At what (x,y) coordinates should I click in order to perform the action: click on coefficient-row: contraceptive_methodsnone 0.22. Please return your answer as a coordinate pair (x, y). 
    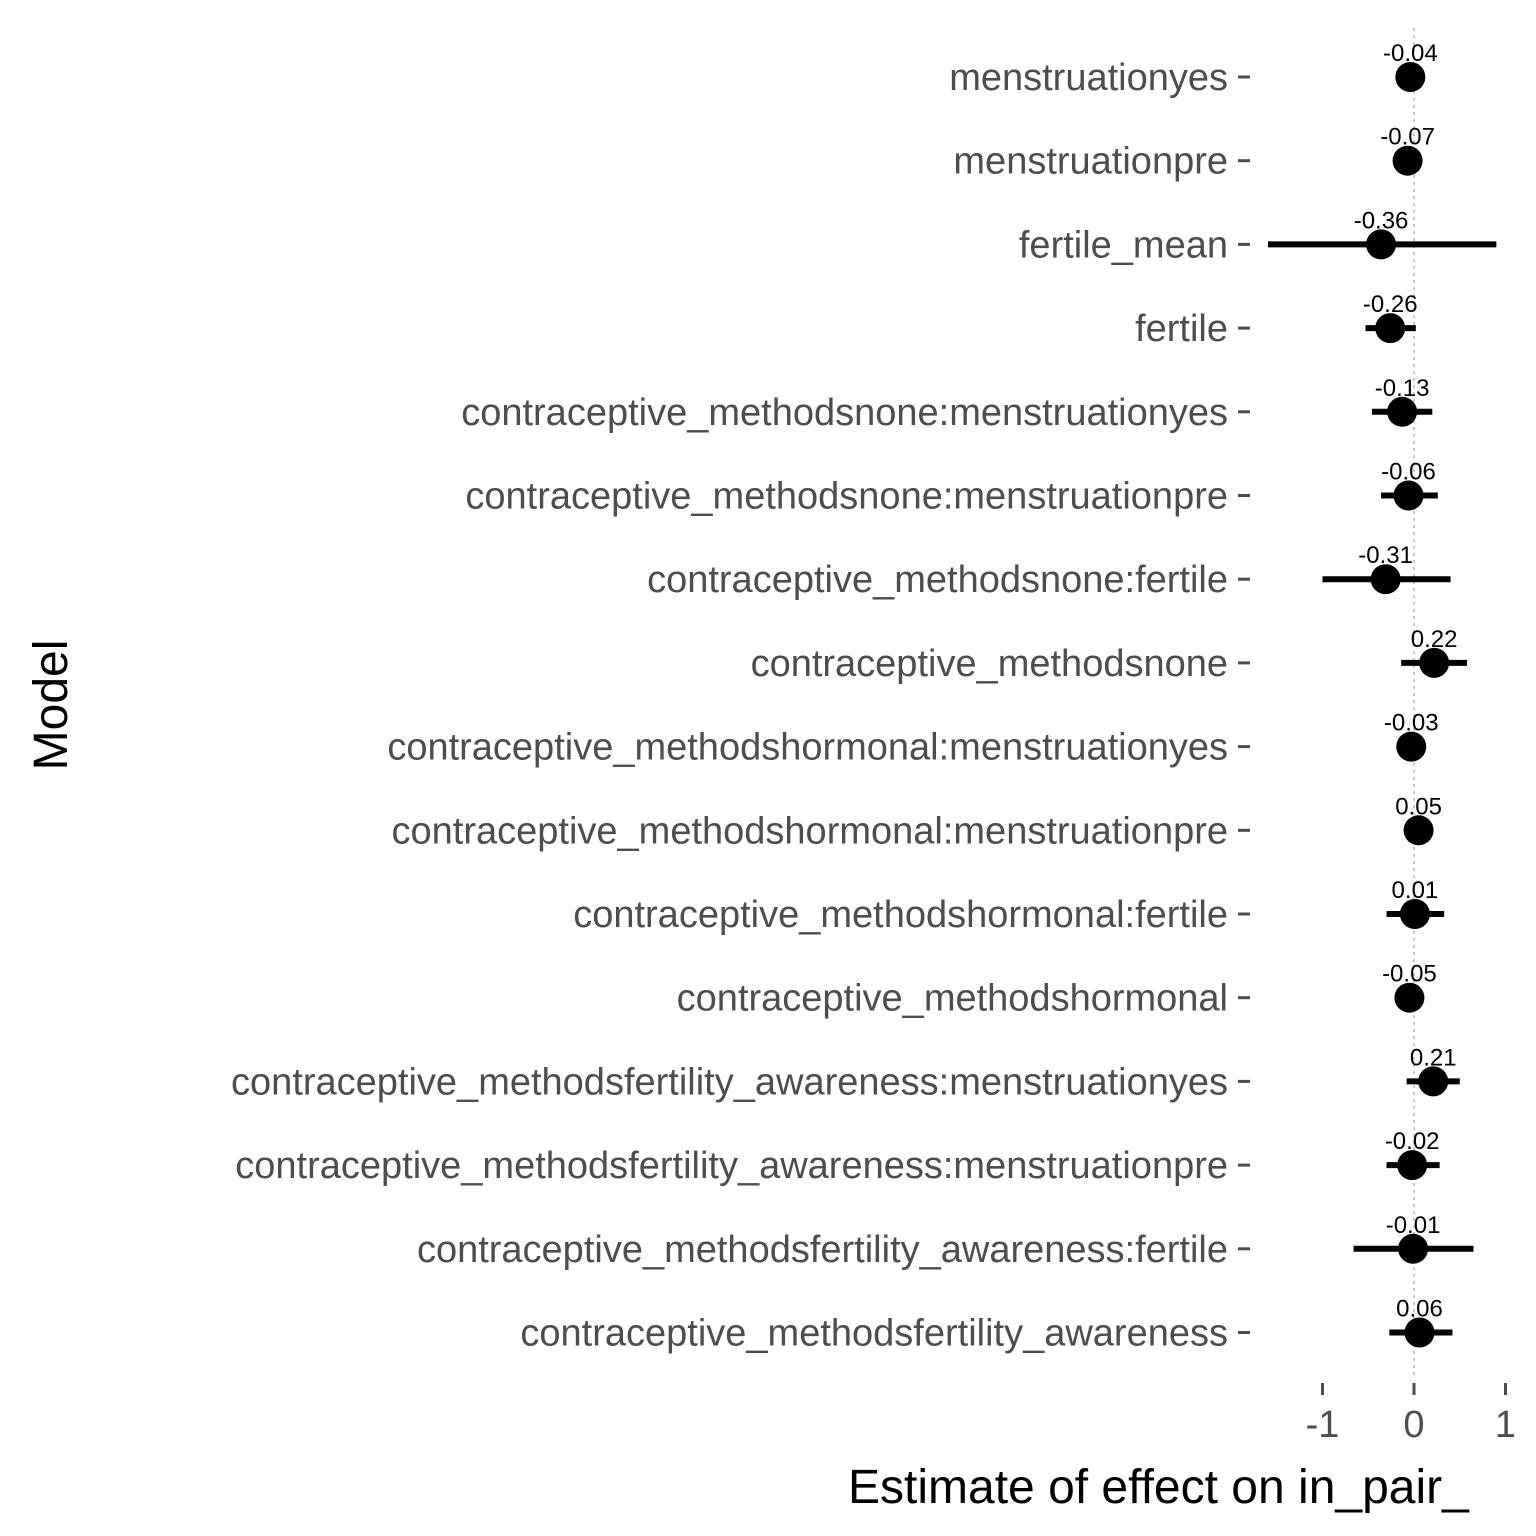
    Looking at the image, I should click on (1109, 655).